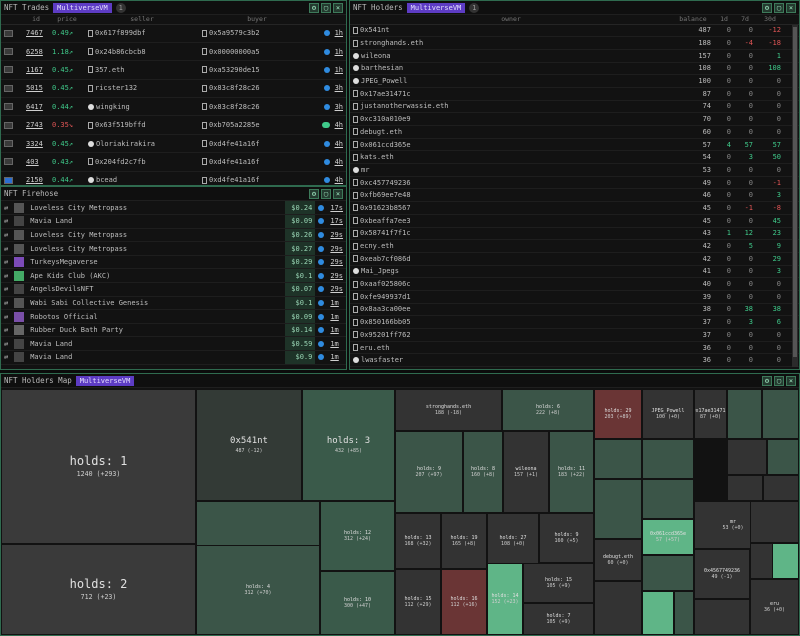  I want to click on treemap-cell: eru 36 (+0), so click(774, 607).